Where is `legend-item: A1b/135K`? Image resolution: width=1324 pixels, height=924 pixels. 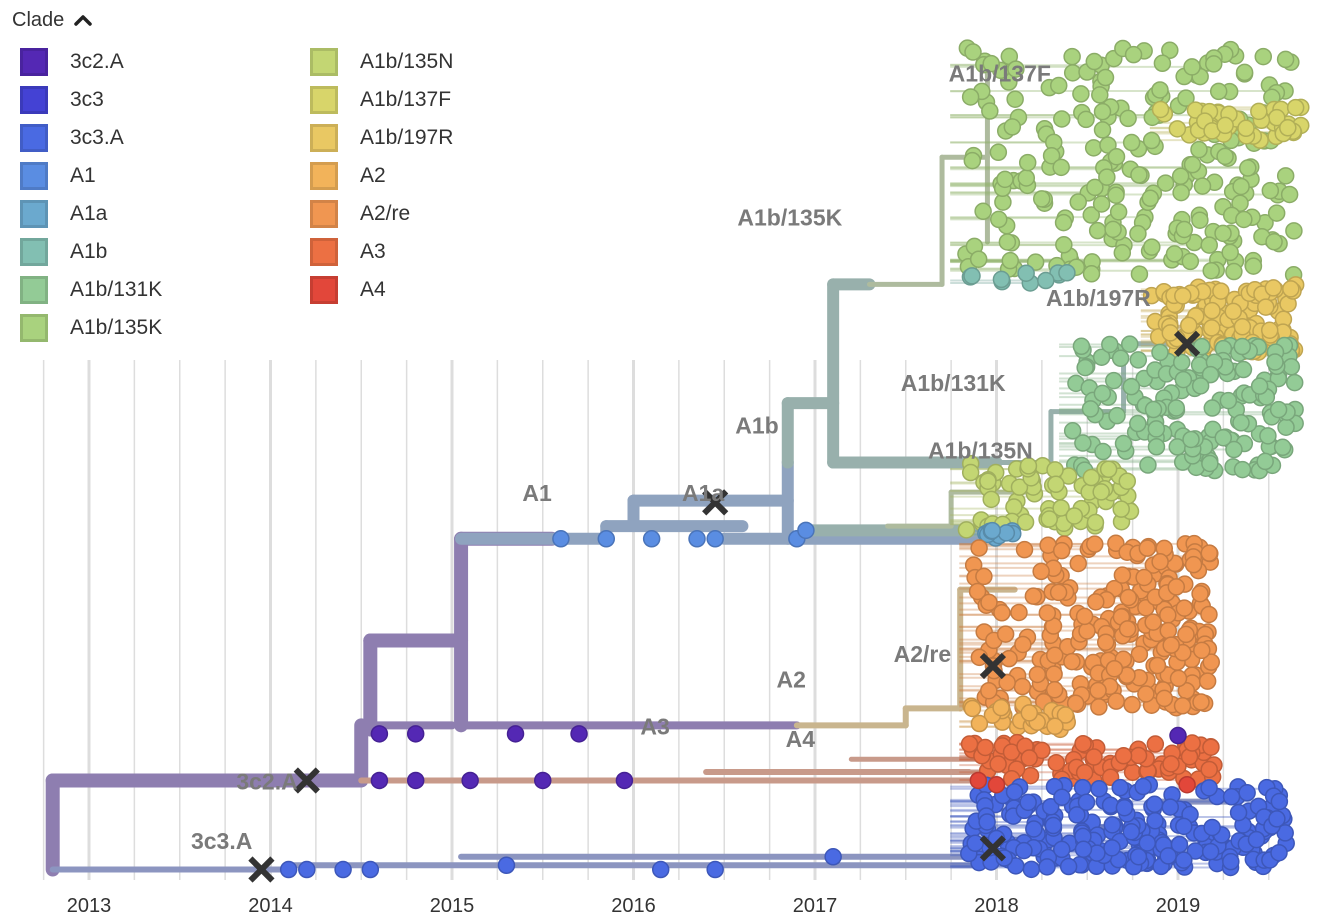 legend-item: A1b/135K is located at coordinates (91, 328).